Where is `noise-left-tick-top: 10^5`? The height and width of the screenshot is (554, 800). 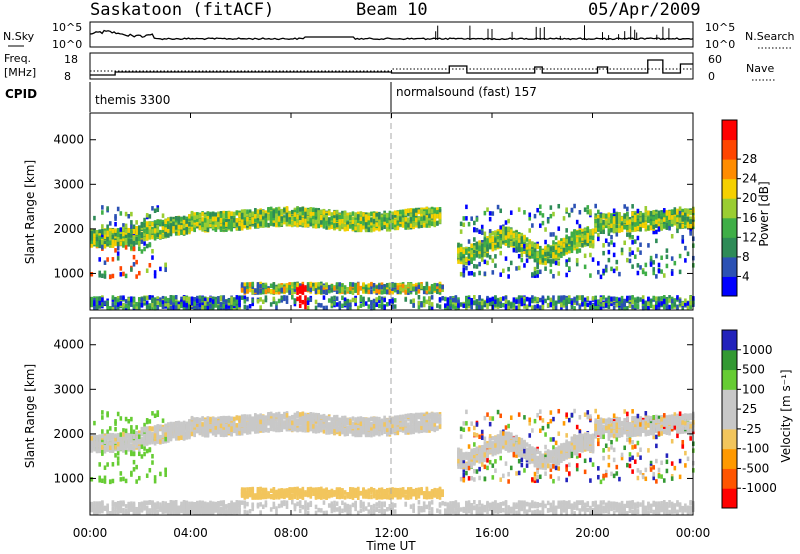
noise-left-tick-top: 10^5 is located at coordinates (67, 27).